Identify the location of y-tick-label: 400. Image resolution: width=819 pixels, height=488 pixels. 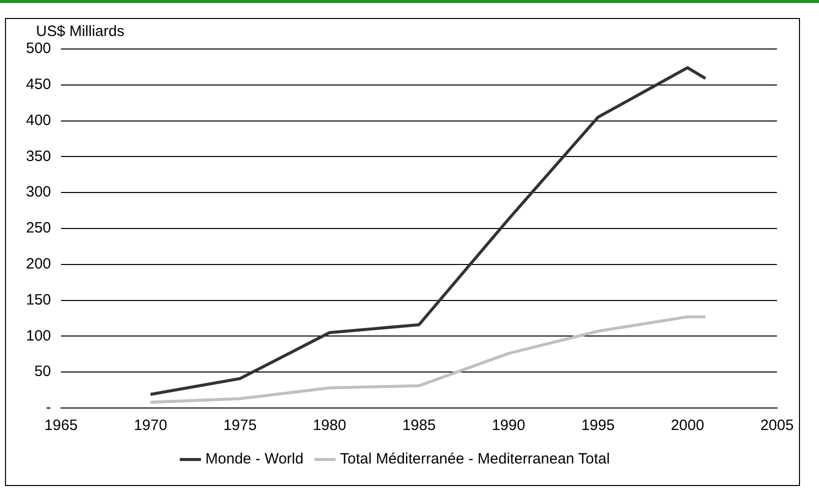
(39, 120).